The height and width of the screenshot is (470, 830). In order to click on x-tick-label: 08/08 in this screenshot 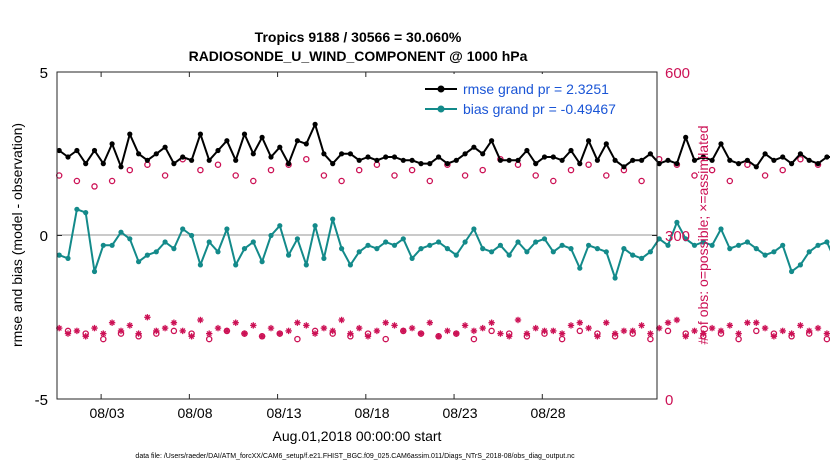, I will do `click(194, 413)`.